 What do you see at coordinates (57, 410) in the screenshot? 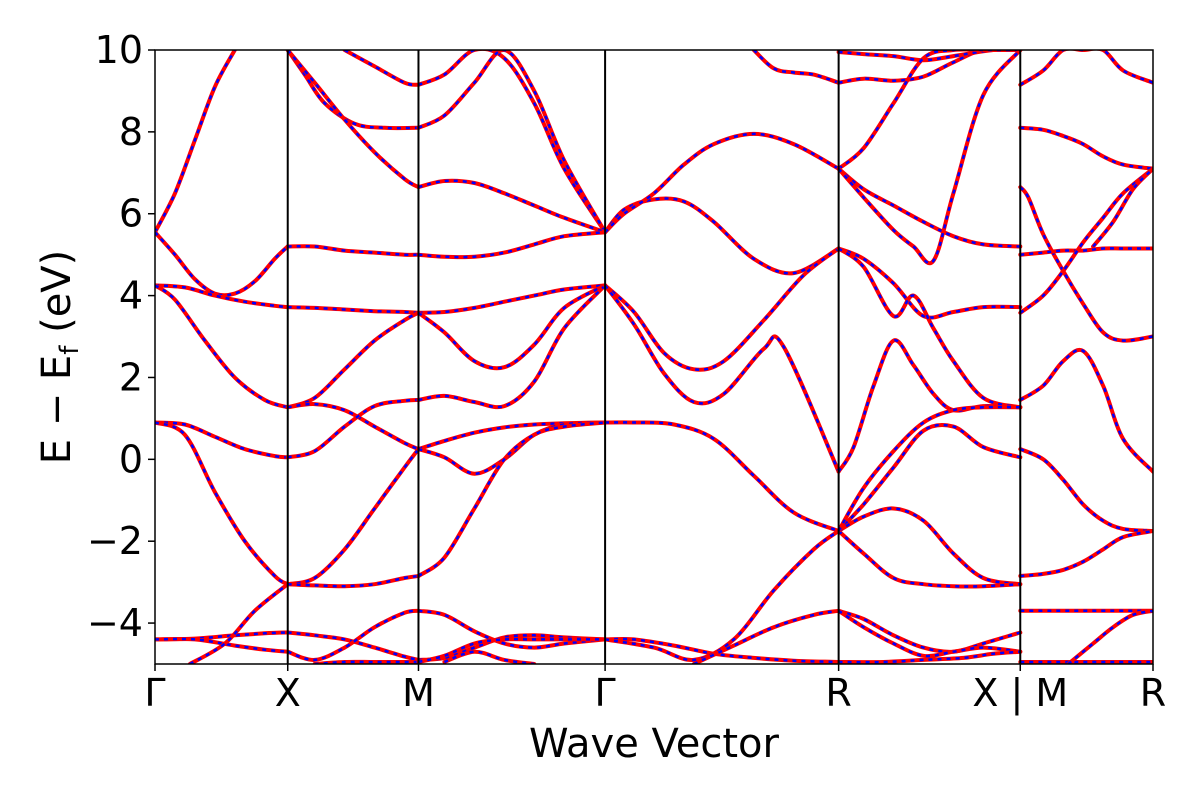
I see `y-axis-label-main: E − E` at bounding box center [57, 410].